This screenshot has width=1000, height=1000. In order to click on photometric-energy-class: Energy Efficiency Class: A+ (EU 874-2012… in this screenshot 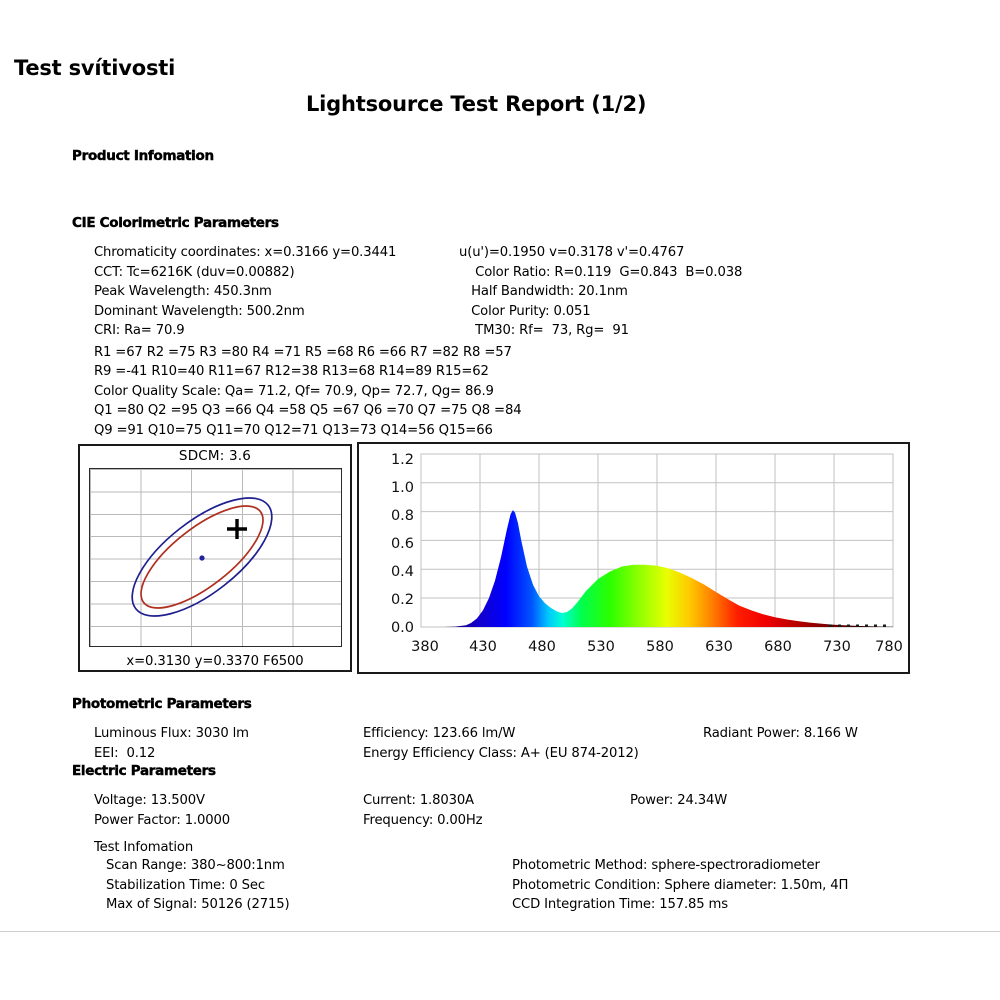, I will do `click(501, 753)`.